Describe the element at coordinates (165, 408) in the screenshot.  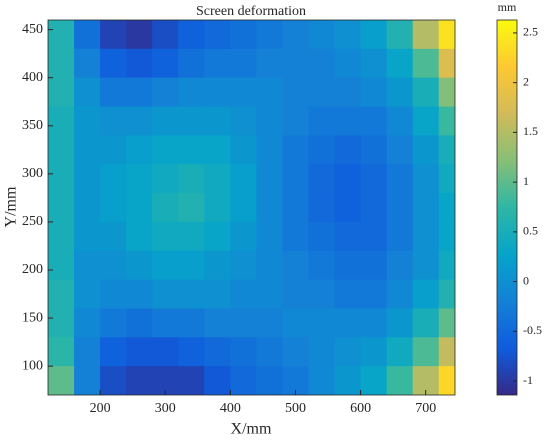
I see `x-tick-label: 300` at that location.